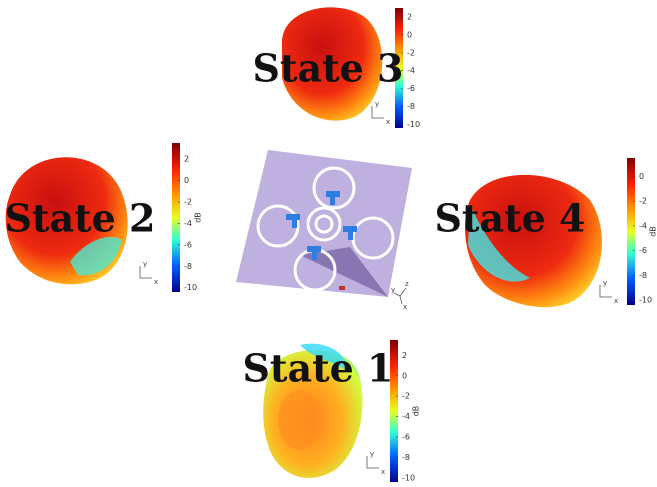 This screenshot has height=487, width=657. I want to click on panel: 2 0 -2 -4 -6 -8 -10 dB y x State 1, so click(331, 411).